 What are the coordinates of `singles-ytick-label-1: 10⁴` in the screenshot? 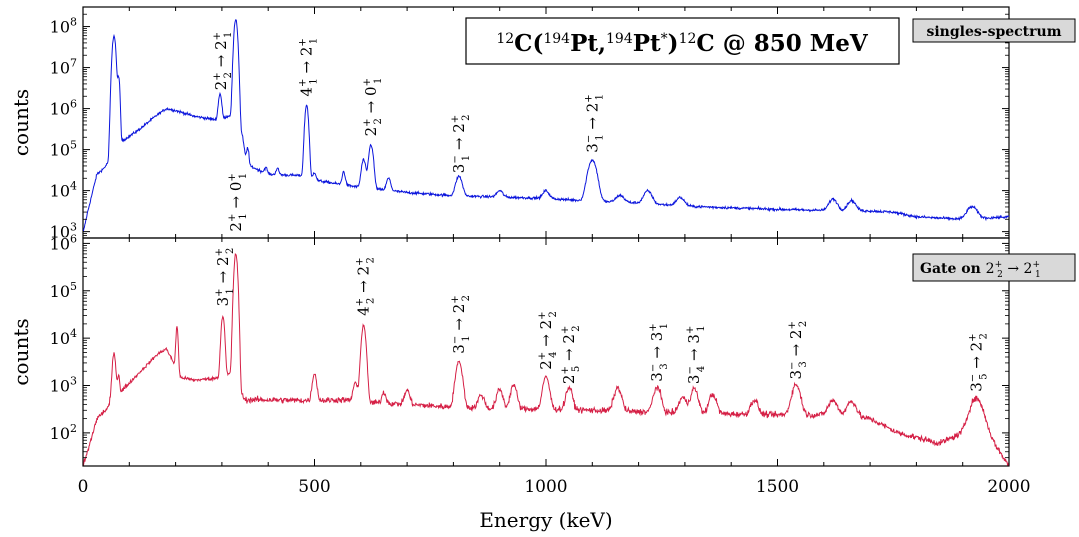 It's located at (63, 190).